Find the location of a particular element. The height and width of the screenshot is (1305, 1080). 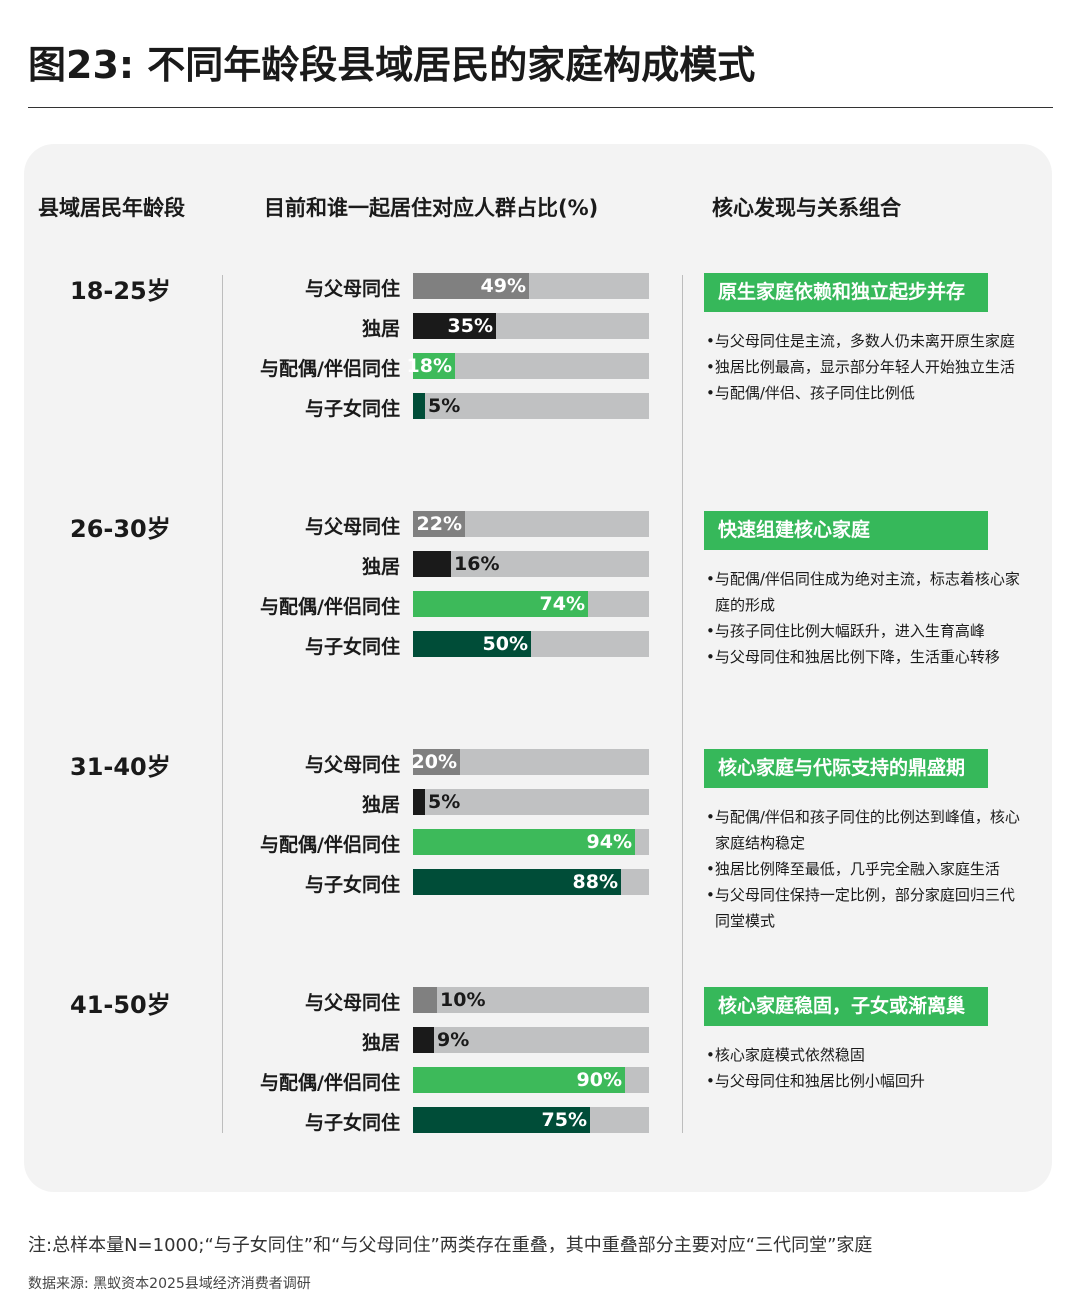

header-age: 县域居民年龄段 is located at coordinates (111, 208).